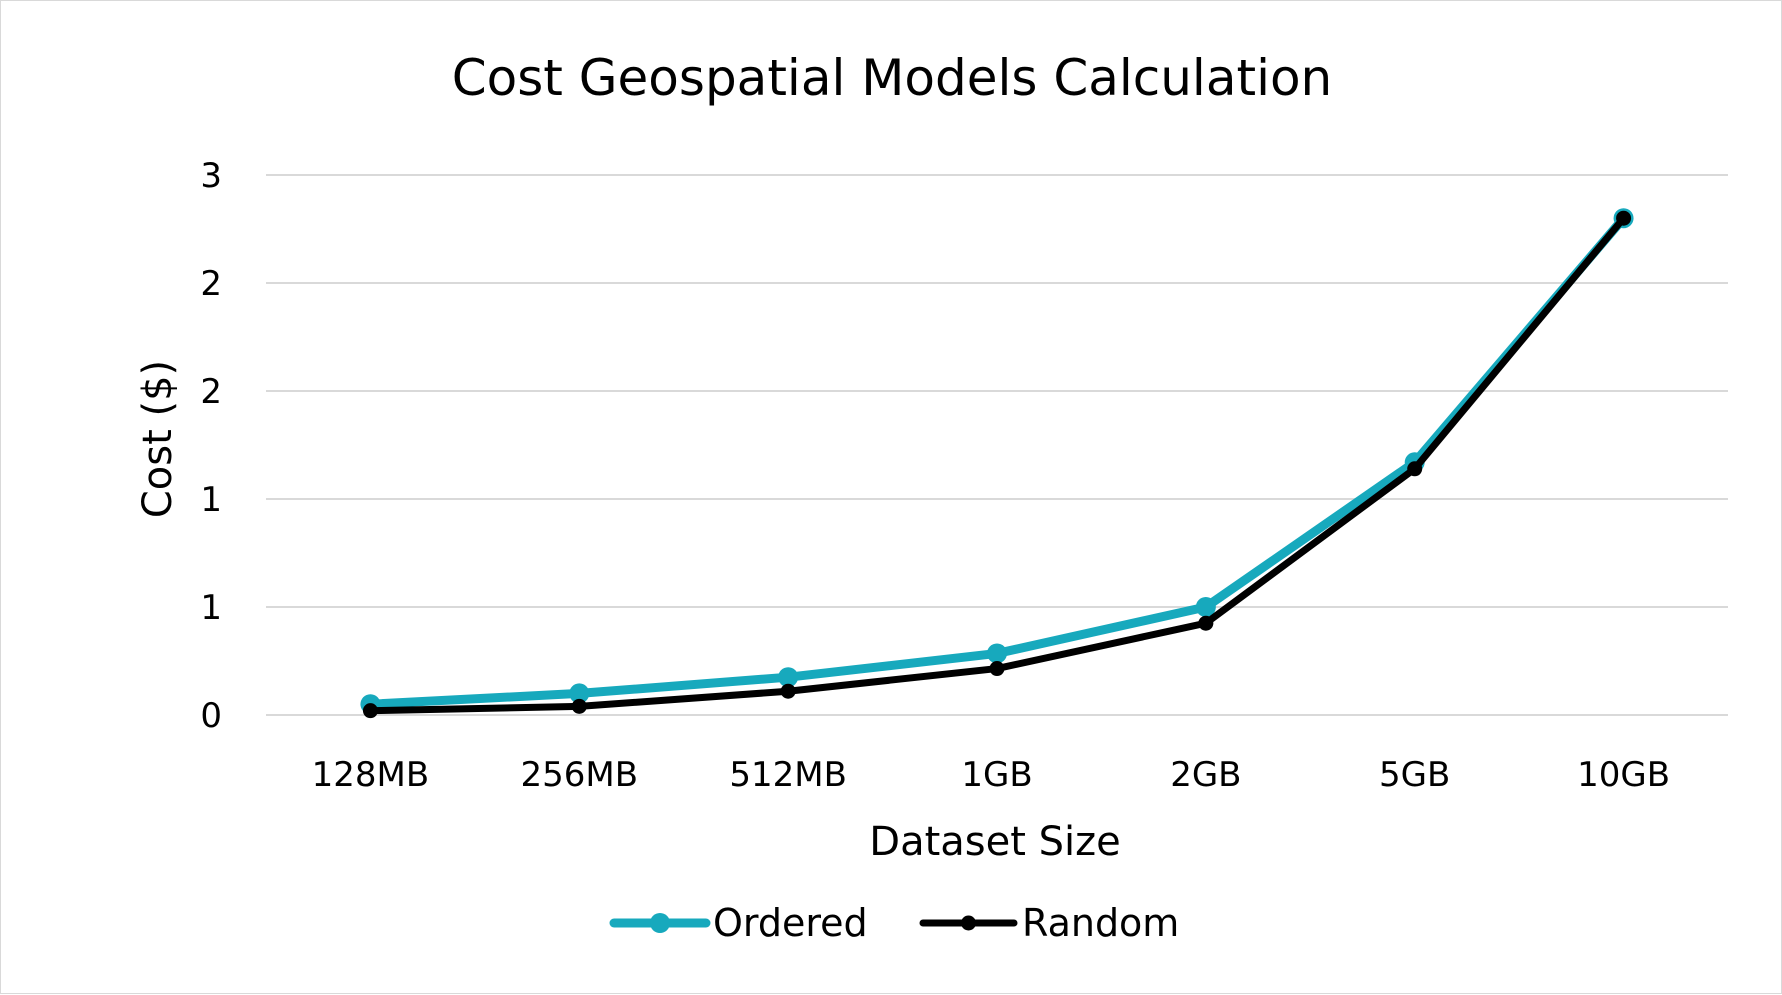 Image resolution: width=1782 pixels, height=995 pixels. Describe the element at coordinates (211, 176) in the screenshot. I see `y-tick-label: 3` at that location.